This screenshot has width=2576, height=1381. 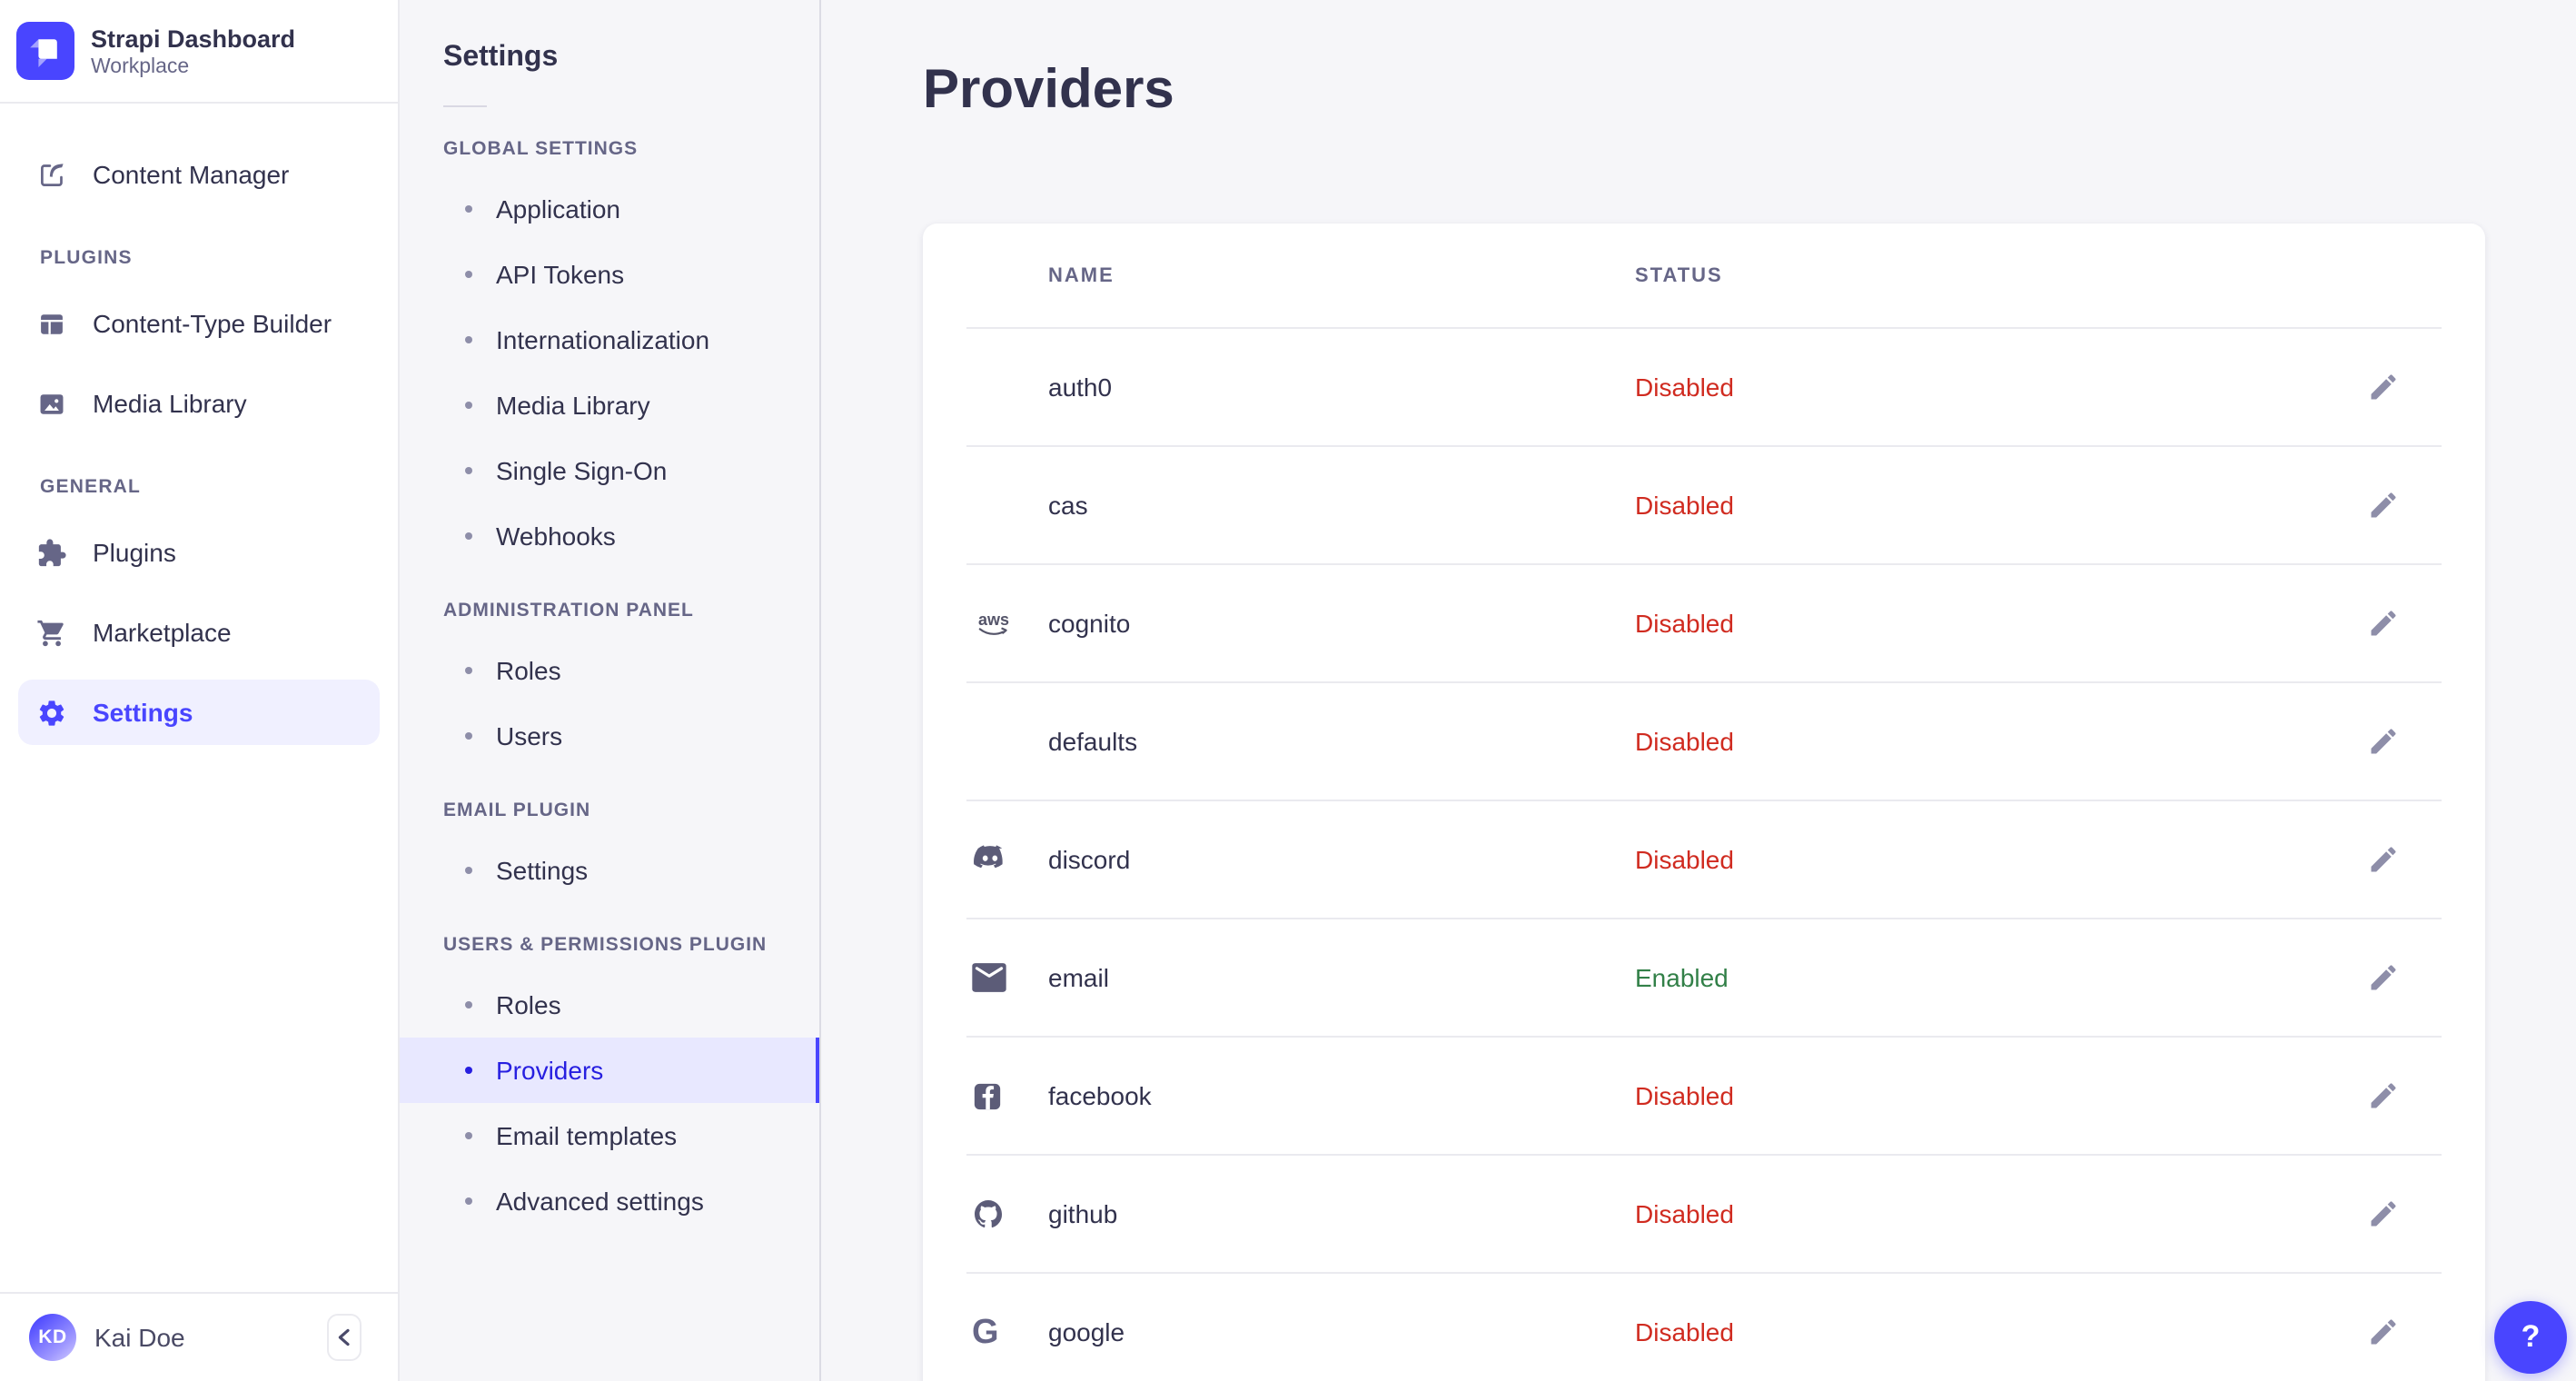 I want to click on svg-text: aws, so click(x=993, y=619).